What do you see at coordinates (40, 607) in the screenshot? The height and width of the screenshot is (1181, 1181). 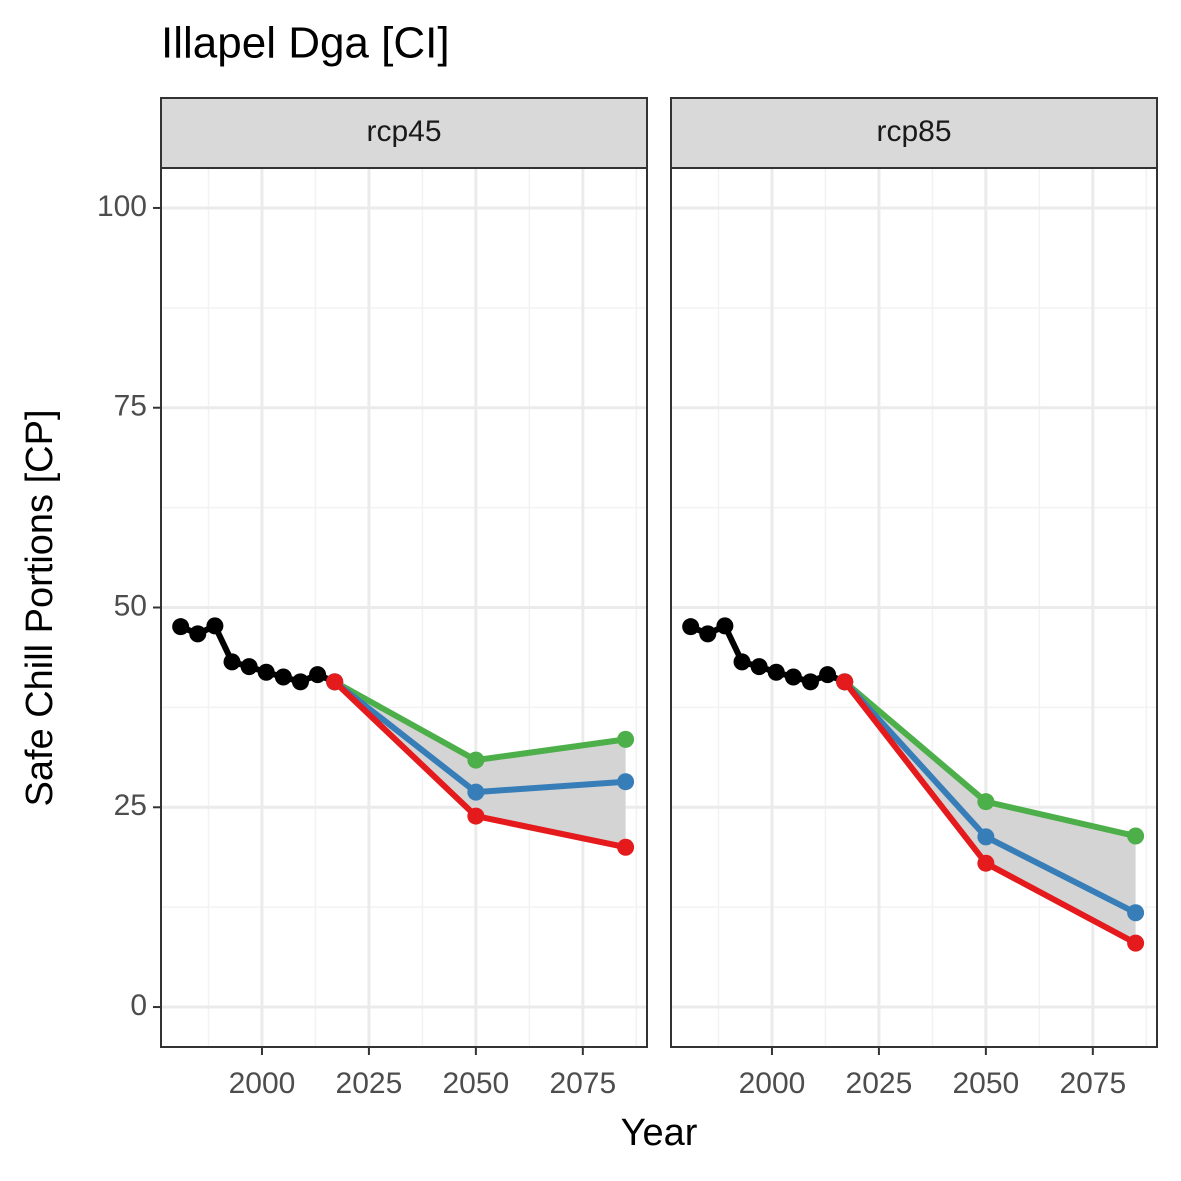 I see `y-axis-title: Safe Chill Portions [CP]` at bounding box center [40, 607].